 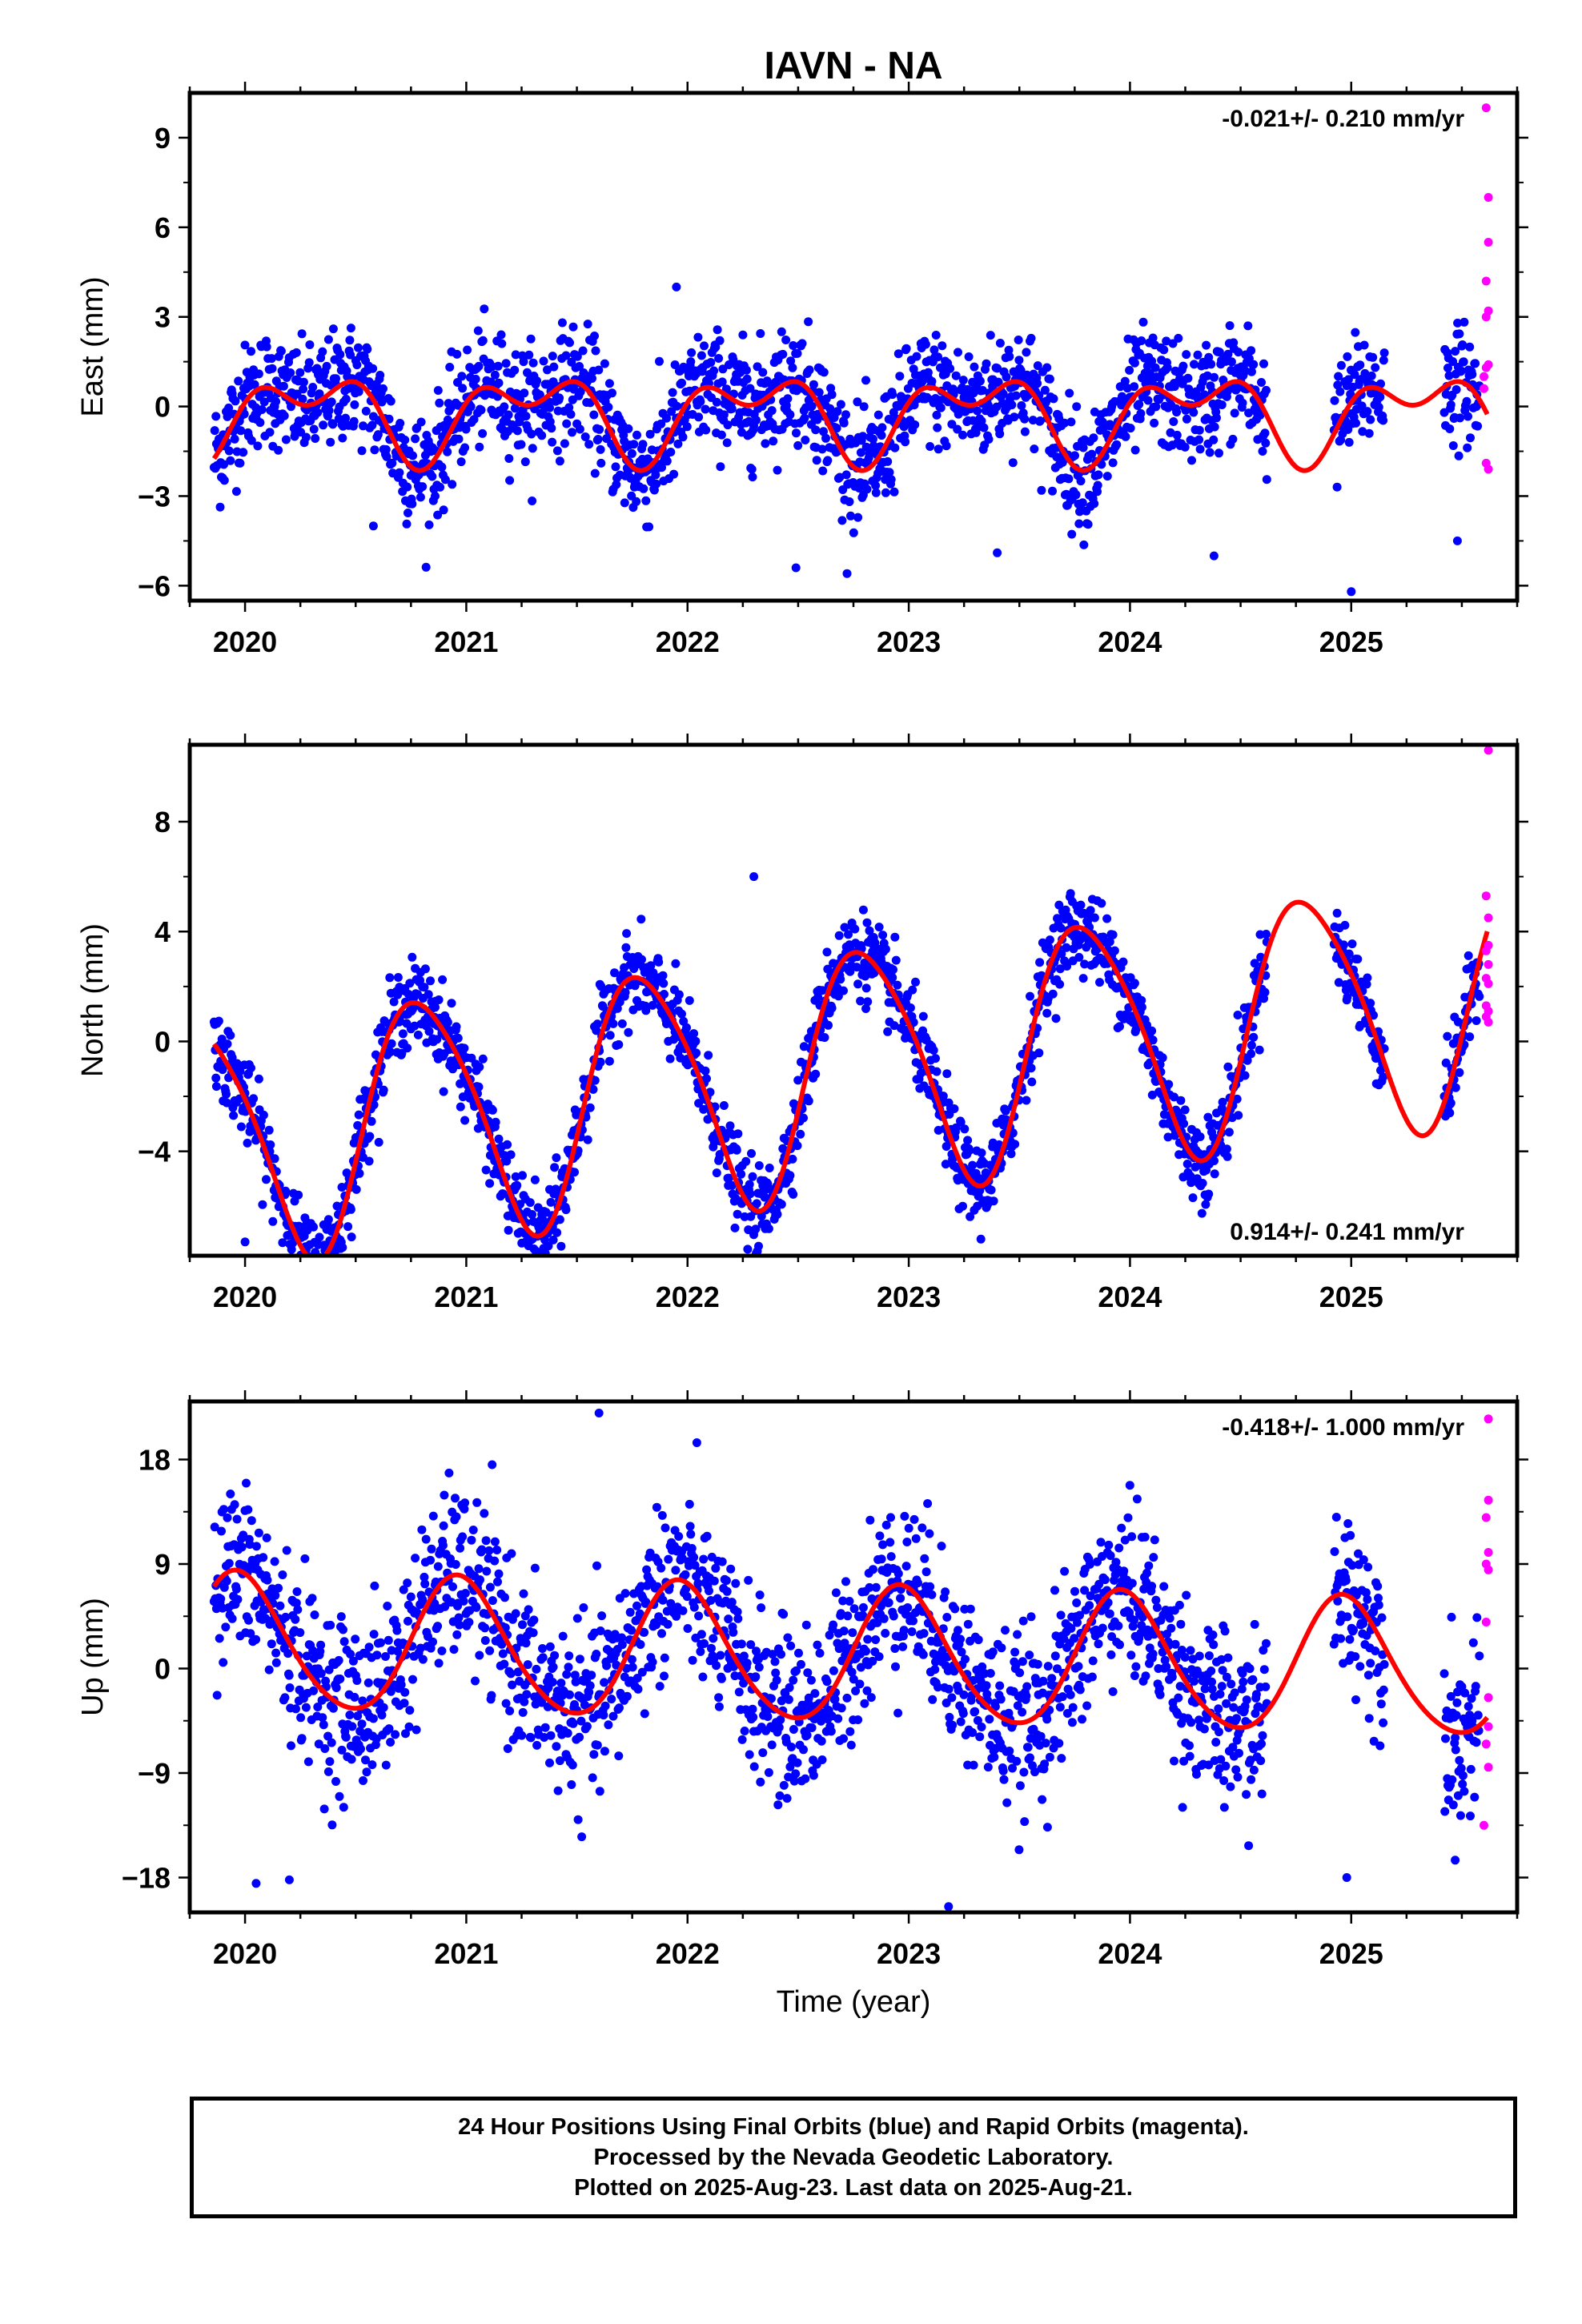 I want to click on rate-annotation: -0.021+/- 0.210 mm/yr, so click(x=1343, y=119).